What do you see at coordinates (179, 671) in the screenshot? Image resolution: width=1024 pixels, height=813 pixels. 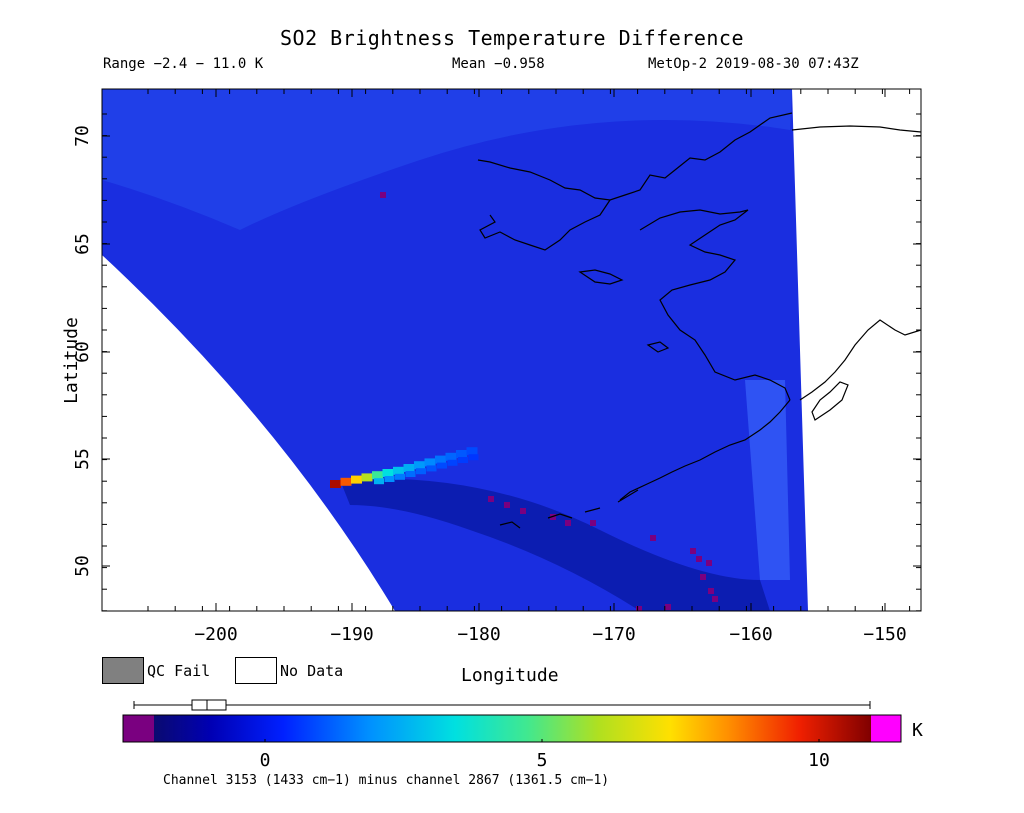 I see `legend-label-qc-fail: QC Fail` at bounding box center [179, 671].